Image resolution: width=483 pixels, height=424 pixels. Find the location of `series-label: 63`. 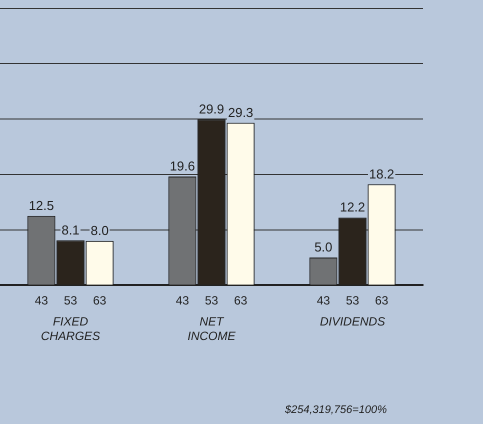

series-label: 63 is located at coordinates (99, 301).